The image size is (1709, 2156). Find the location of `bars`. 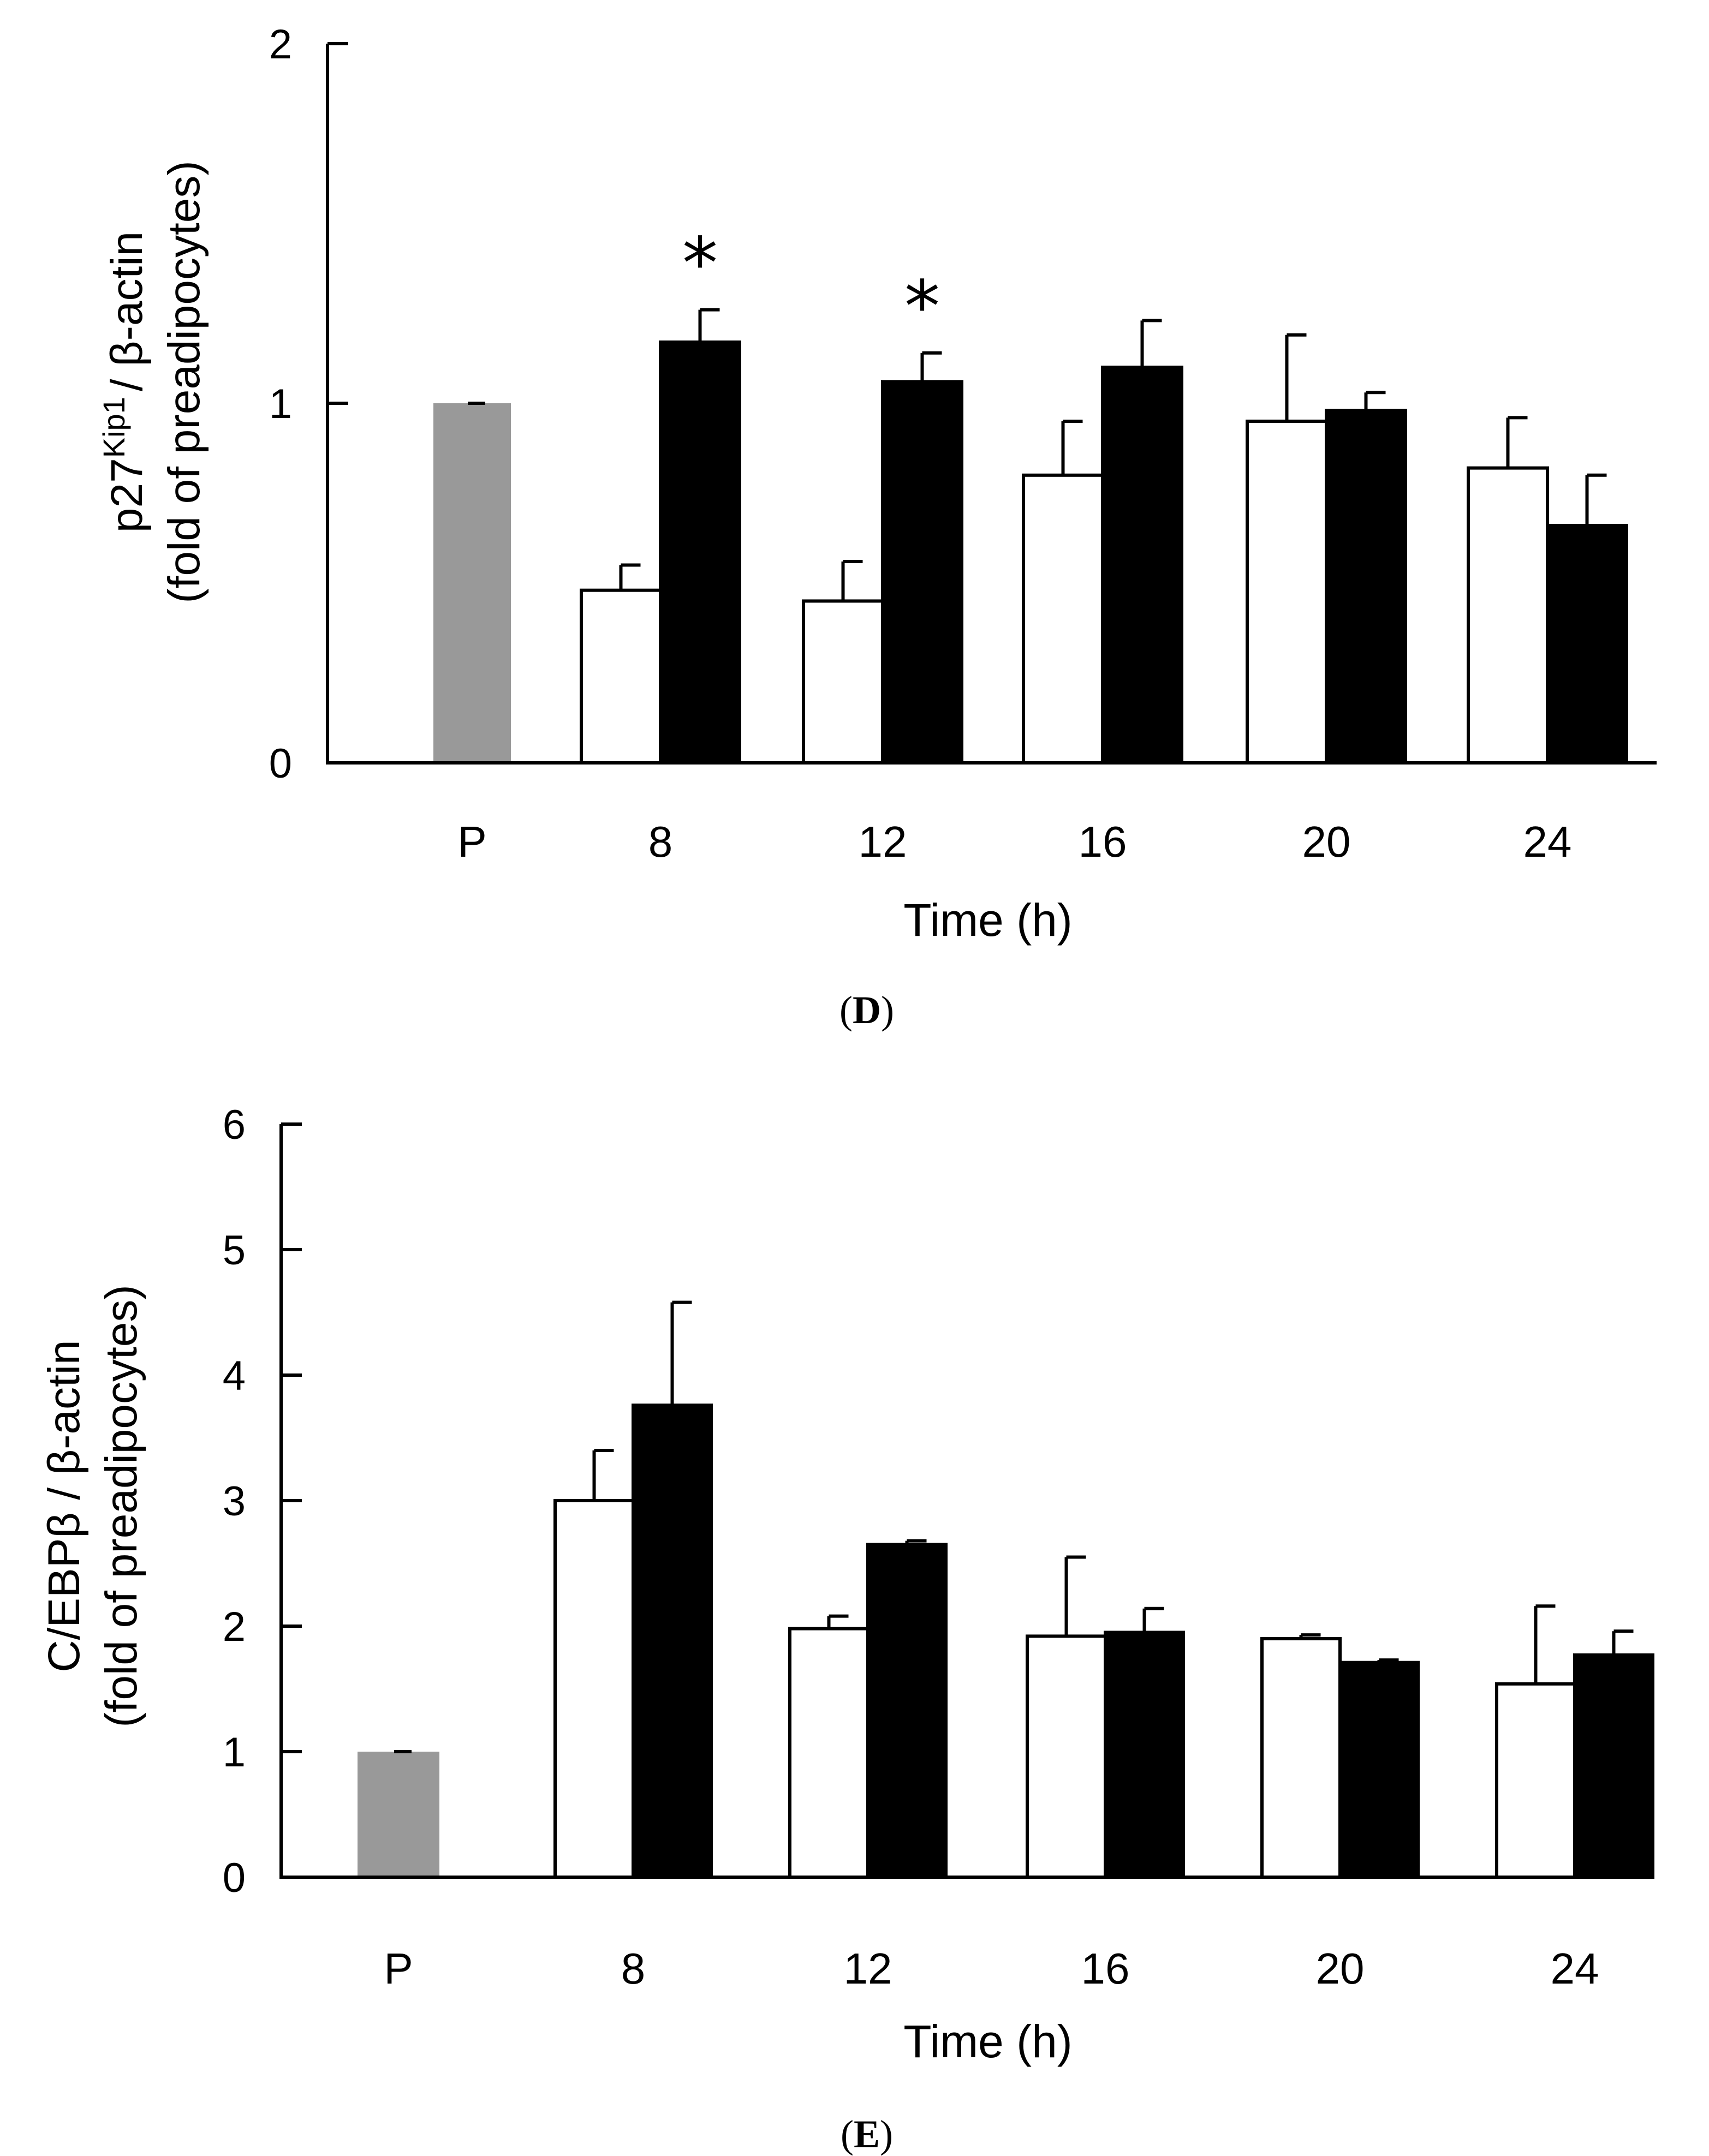

bars is located at coordinates (1030, 552).